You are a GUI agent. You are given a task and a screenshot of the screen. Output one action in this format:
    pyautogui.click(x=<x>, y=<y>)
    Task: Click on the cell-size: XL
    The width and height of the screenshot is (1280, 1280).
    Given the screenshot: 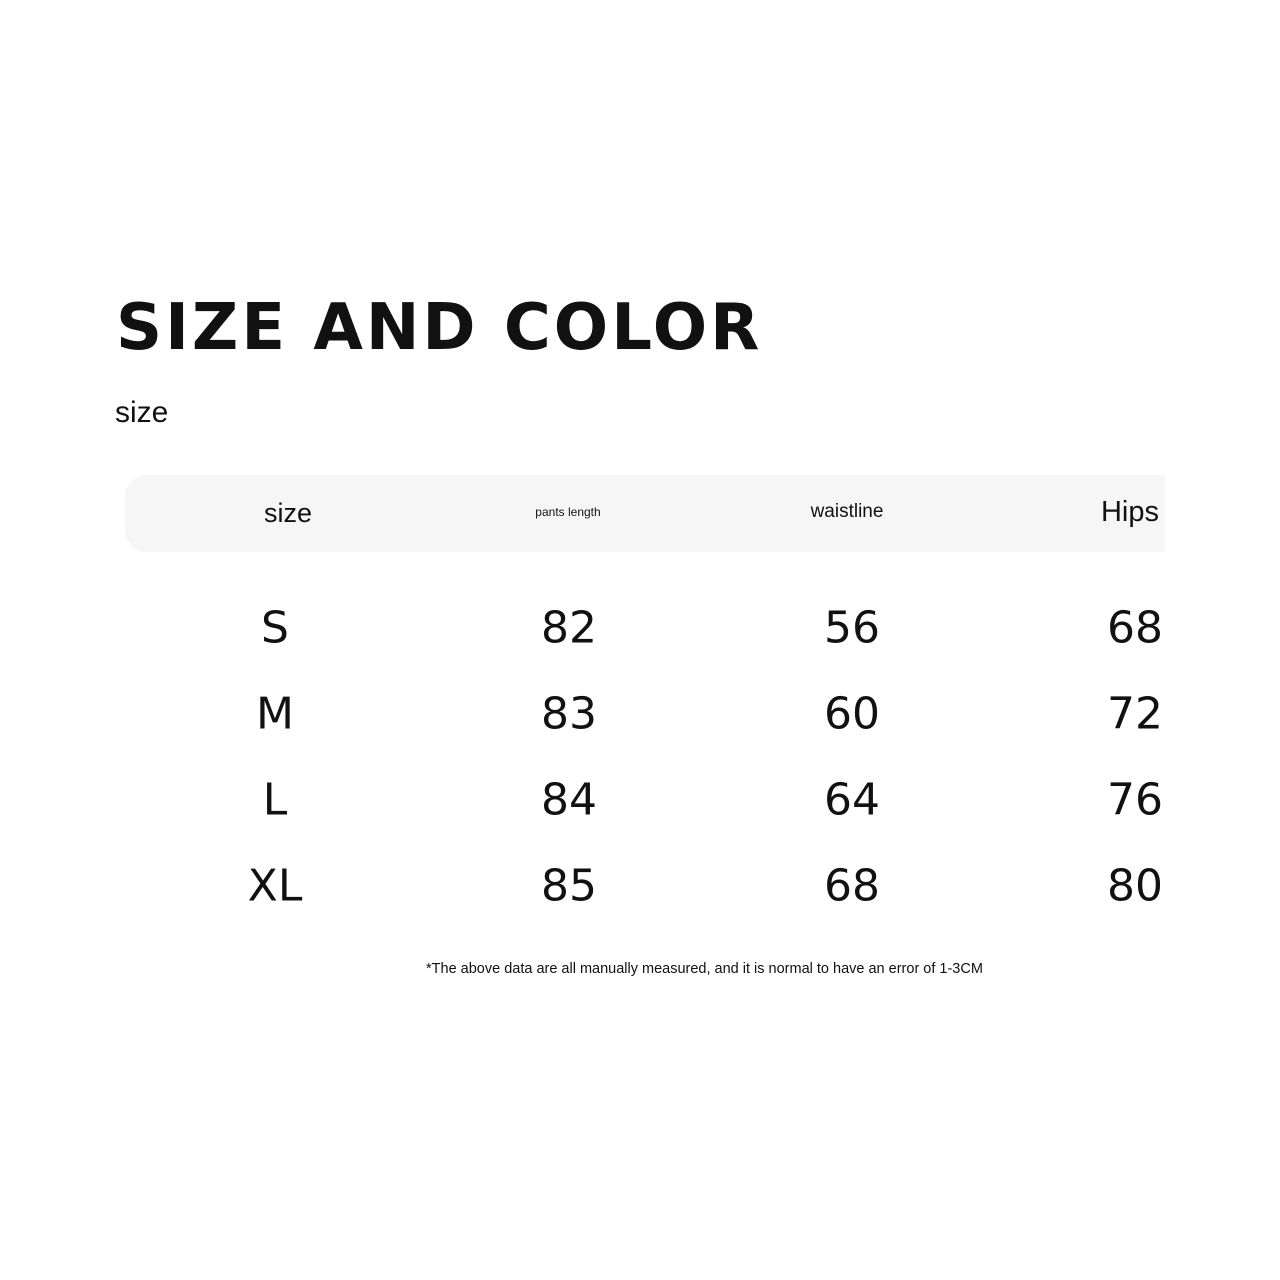 What is the action you would take?
    pyautogui.click(x=275, y=886)
    